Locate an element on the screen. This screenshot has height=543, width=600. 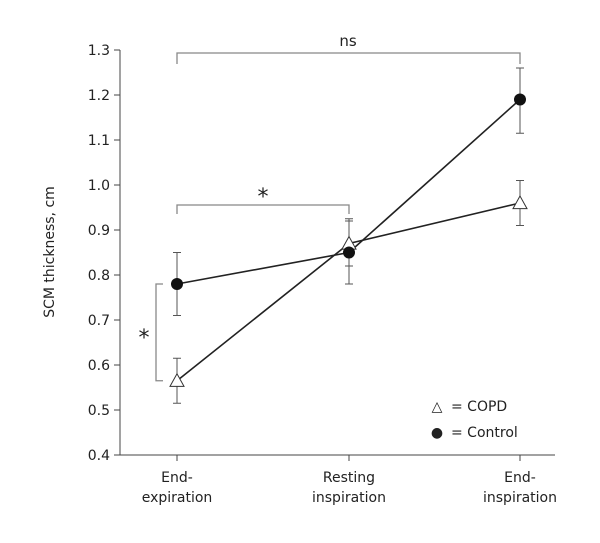
annotation-star-left: * is located at coordinates (144, 338).